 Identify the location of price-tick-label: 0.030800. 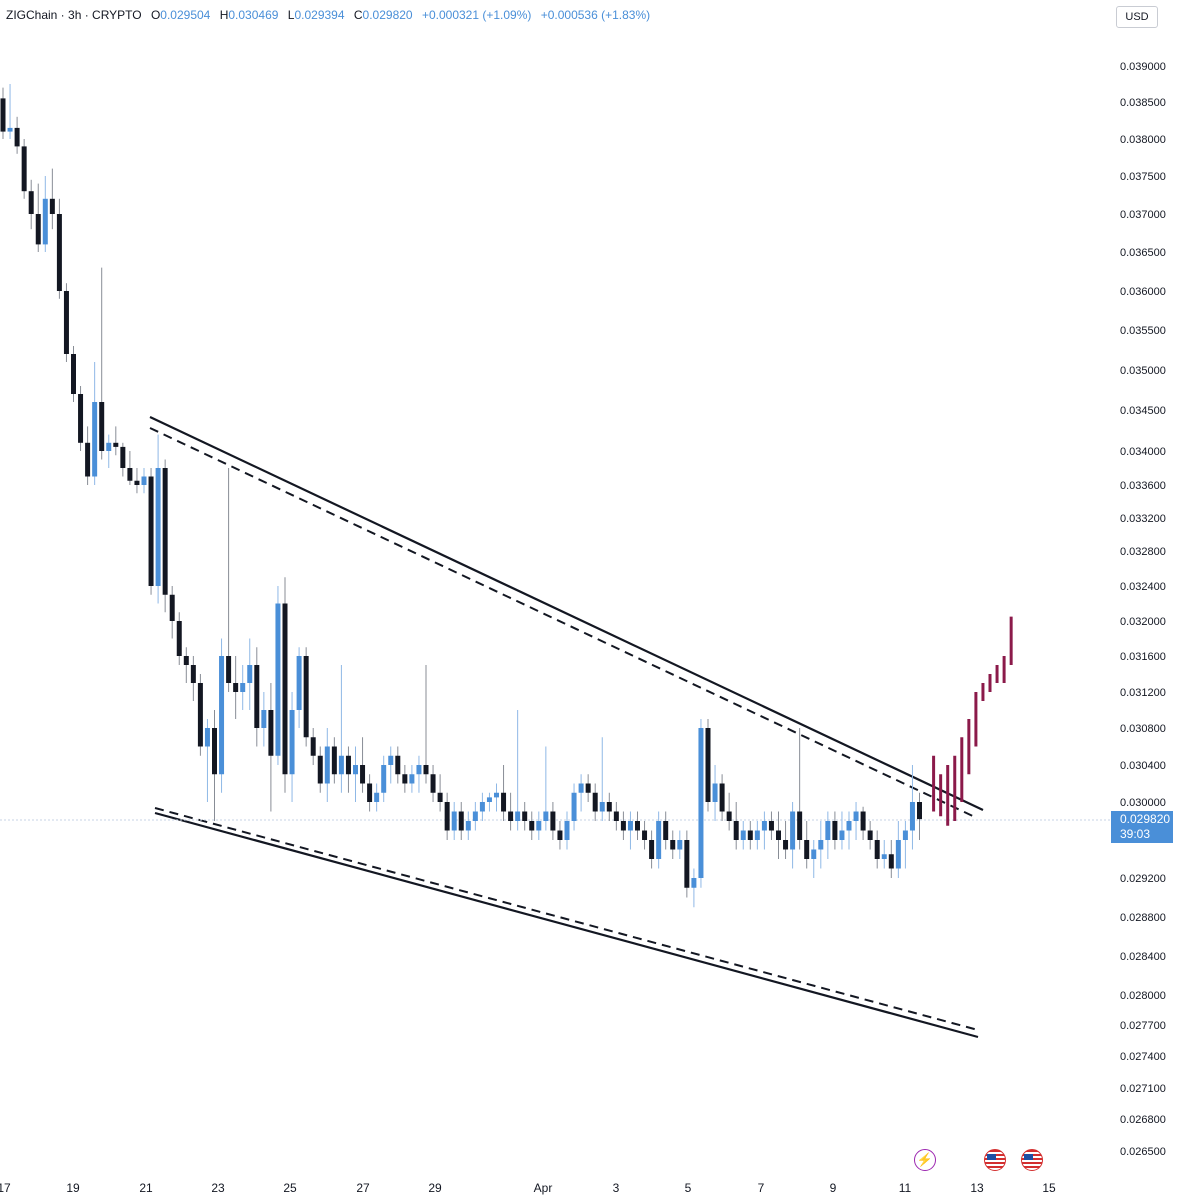
(1143, 729).